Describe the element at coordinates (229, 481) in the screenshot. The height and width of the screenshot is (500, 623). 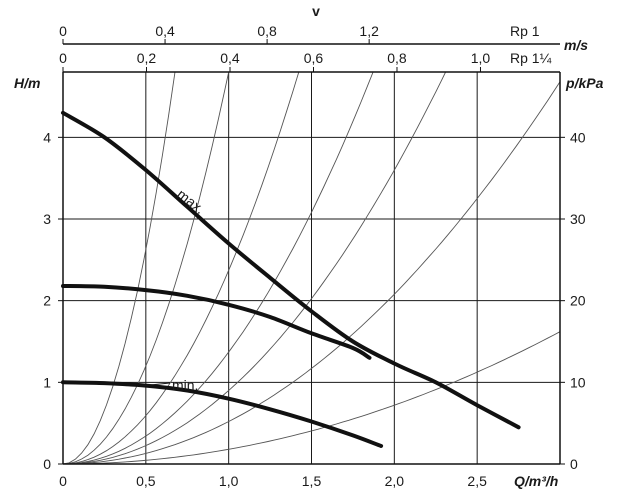
I see `x-tick-label: 1,0` at that location.